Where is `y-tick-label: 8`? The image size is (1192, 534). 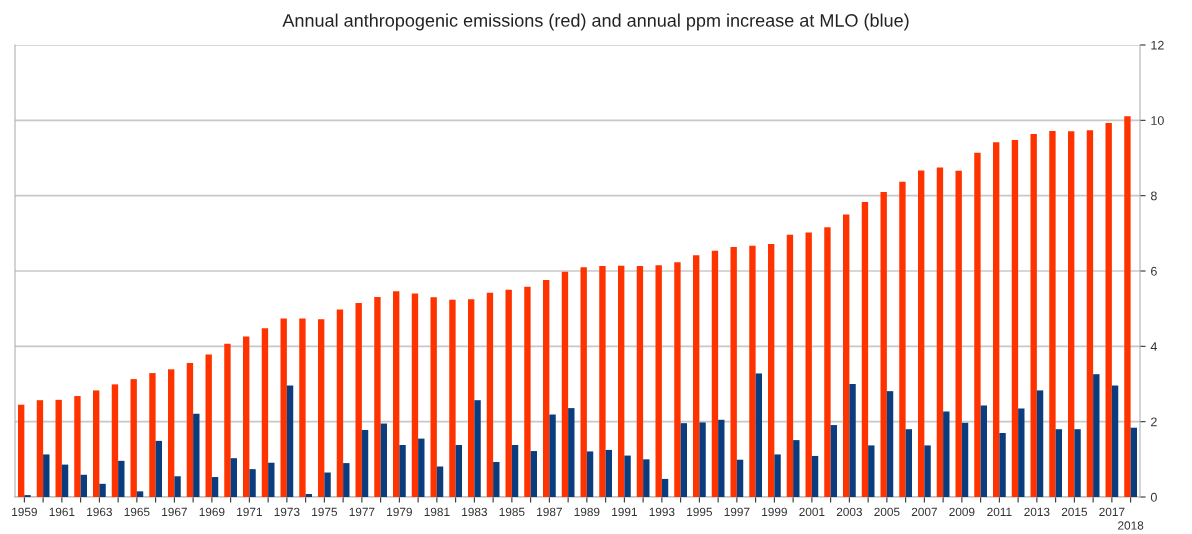
y-tick-label: 8 is located at coordinates (1153, 196).